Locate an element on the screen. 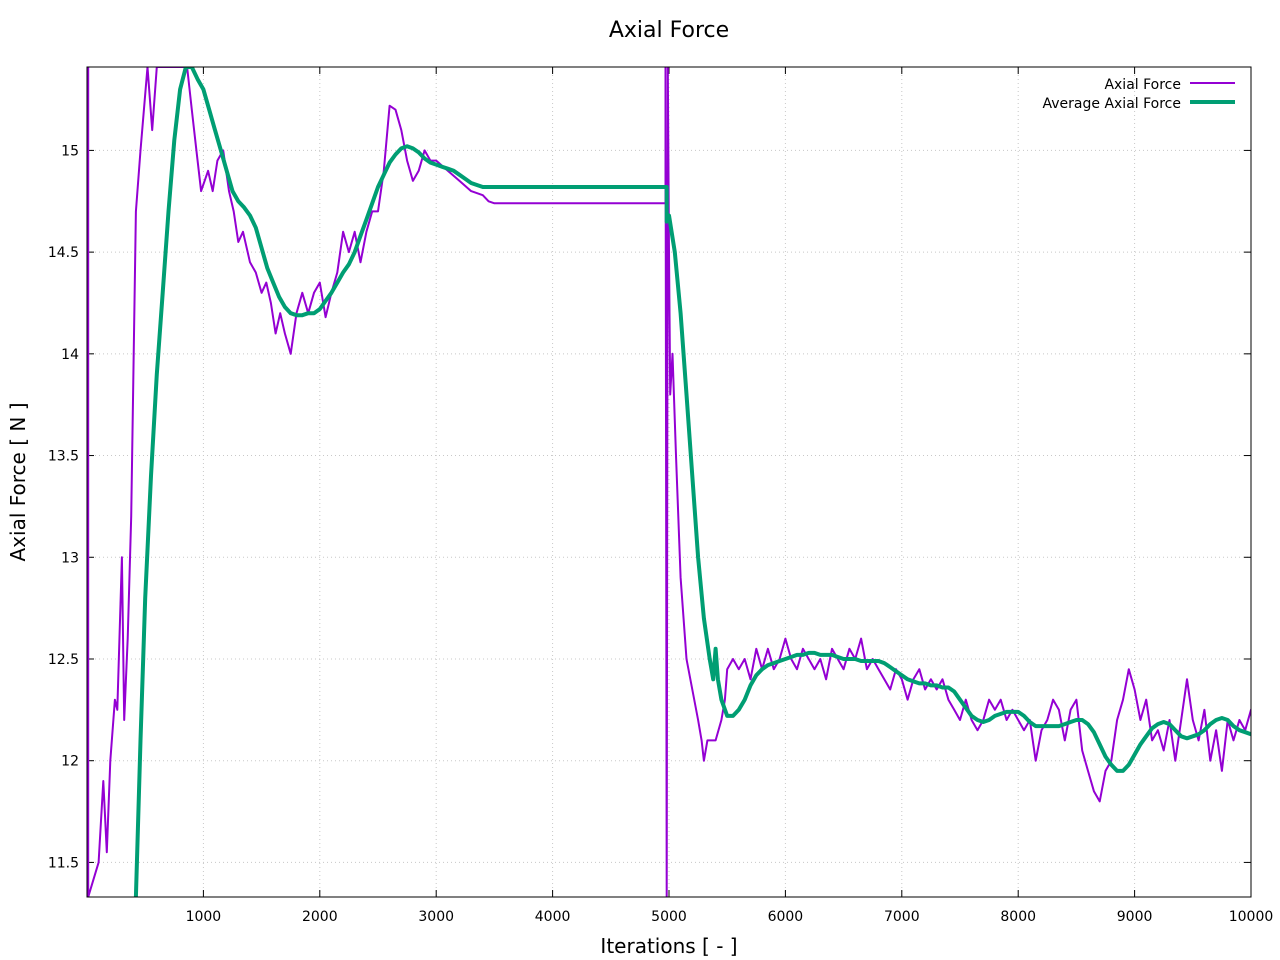 The image size is (1280, 960). x-tick-label: 5000 is located at coordinates (669, 917).